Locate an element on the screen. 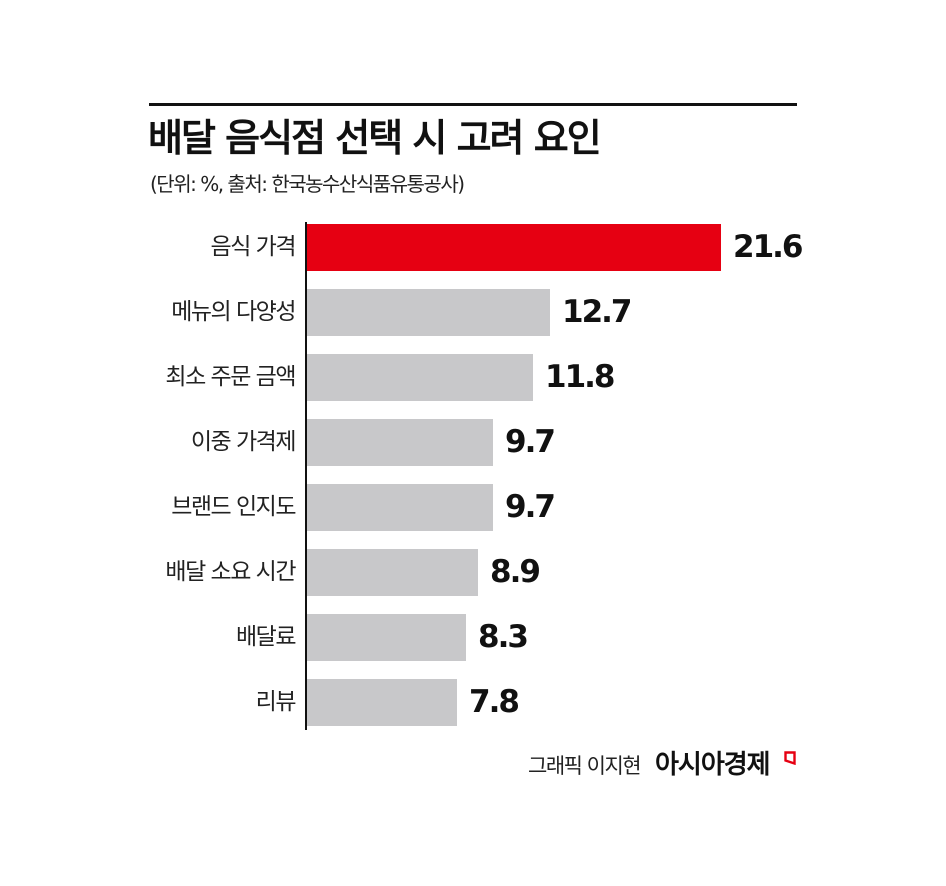 Image resolution: width=946 pixels, height=886 pixels. value-label: 8.9 is located at coordinates (515, 572).